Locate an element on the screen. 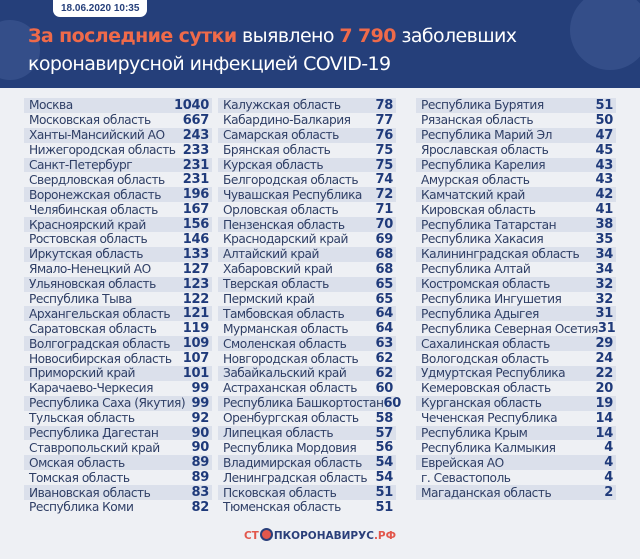  case-count: 231 is located at coordinates (196, 180).